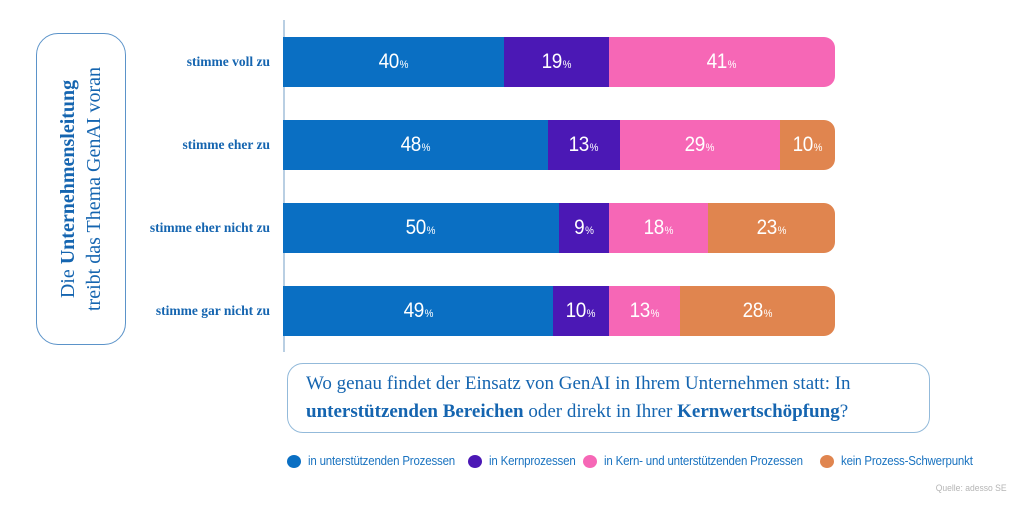 The width and height of the screenshot is (1024, 512). I want to click on chart-title-line2: treibt das Thema GenAI voran, so click(94, 189).